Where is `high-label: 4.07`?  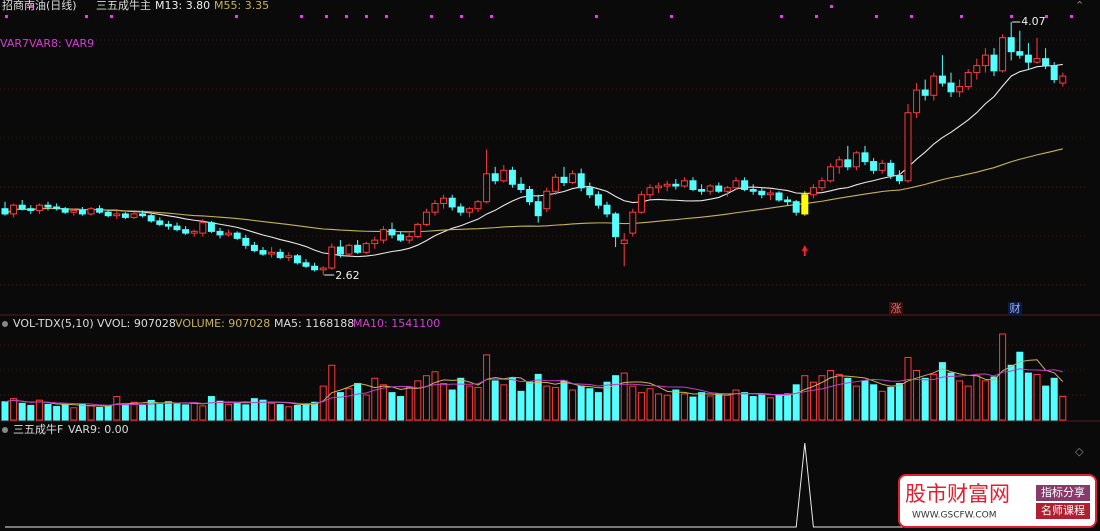 high-label: 4.07 is located at coordinates (1033, 21).